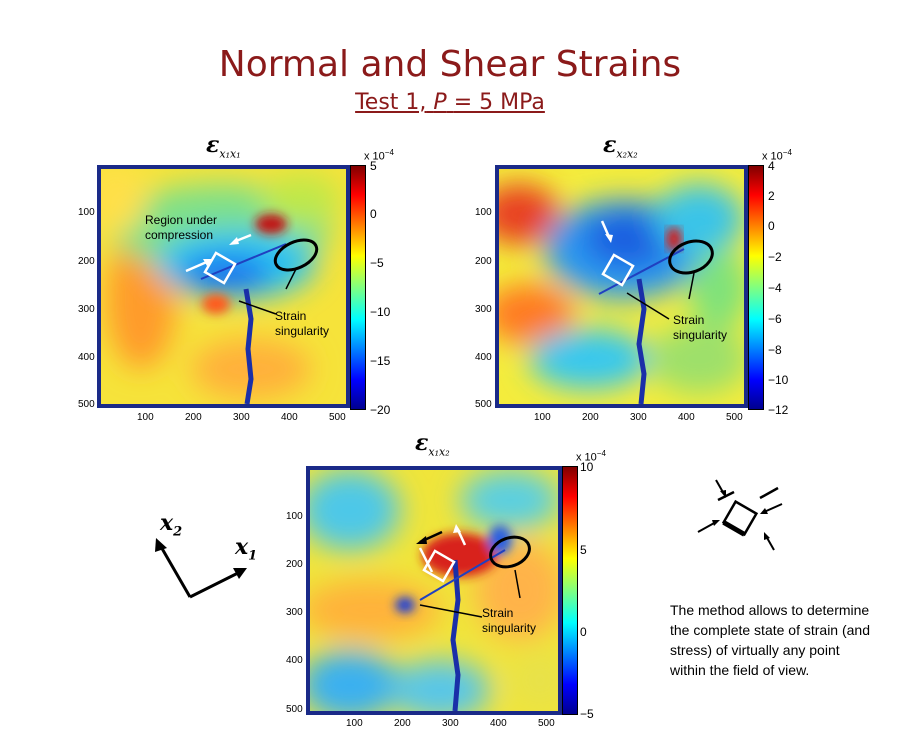 This screenshot has width=900, height=755. I want to click on e12-ytick: 100, so click(294, 516).